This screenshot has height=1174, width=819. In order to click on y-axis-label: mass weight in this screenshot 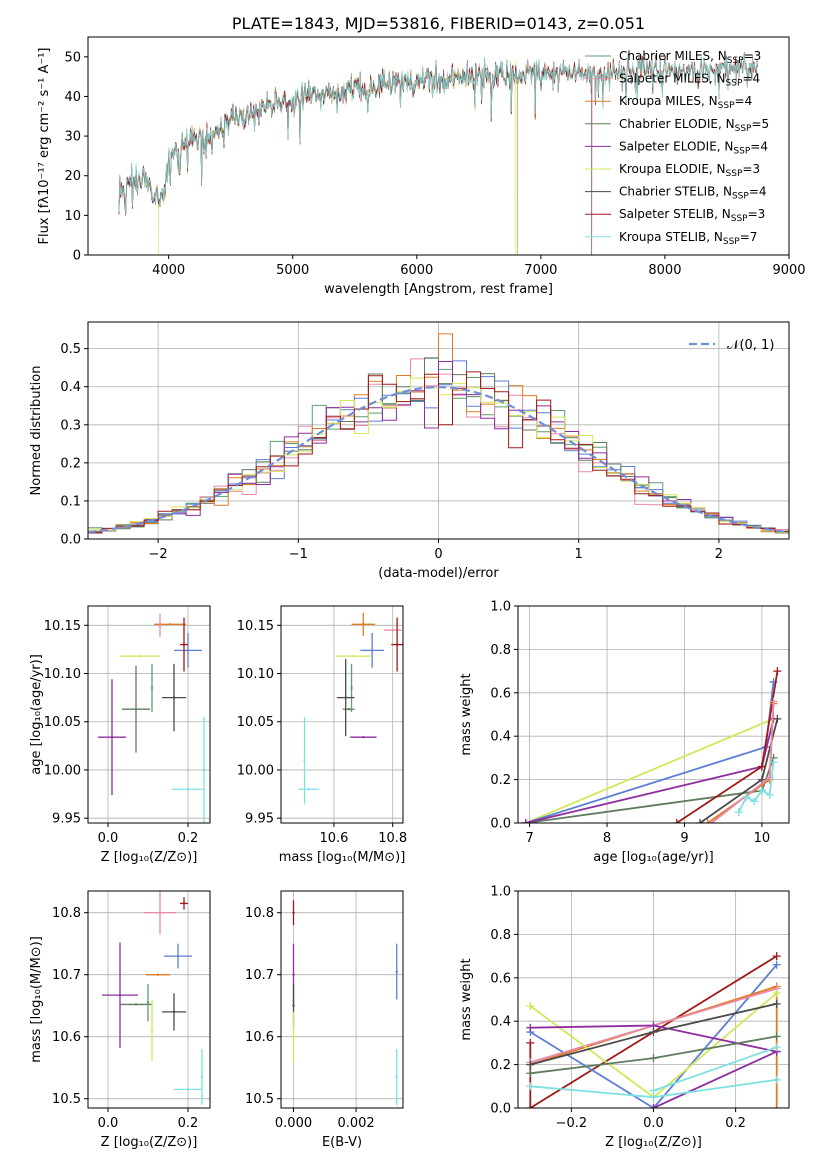, I will do `click(466, 714)`.